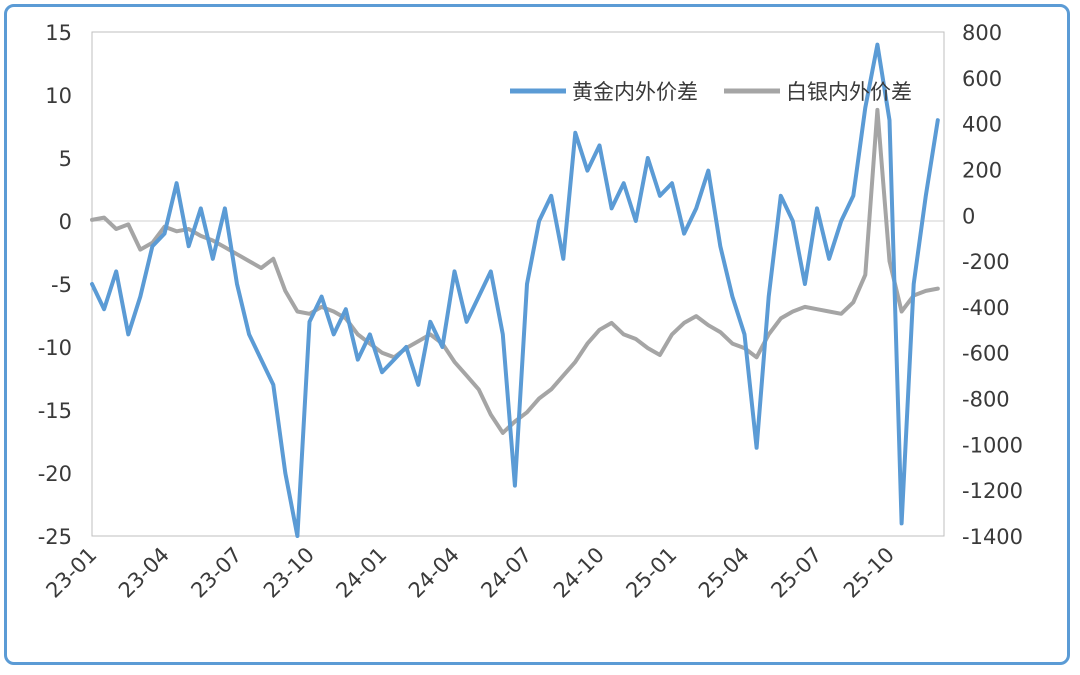 This screenshot has width=1080, height=675. I want to click on x-tick-label: 24-04, so click(434, 573).